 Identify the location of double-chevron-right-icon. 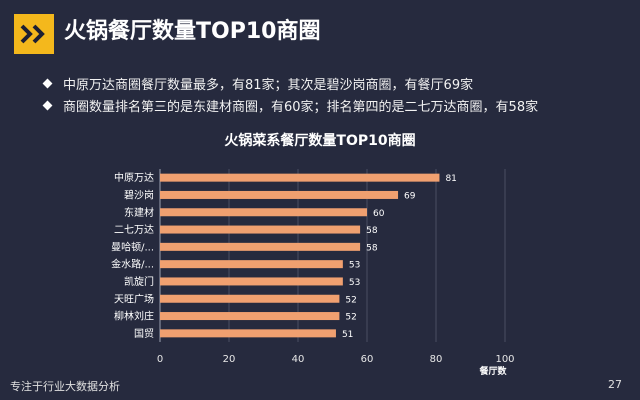
(32, 34).